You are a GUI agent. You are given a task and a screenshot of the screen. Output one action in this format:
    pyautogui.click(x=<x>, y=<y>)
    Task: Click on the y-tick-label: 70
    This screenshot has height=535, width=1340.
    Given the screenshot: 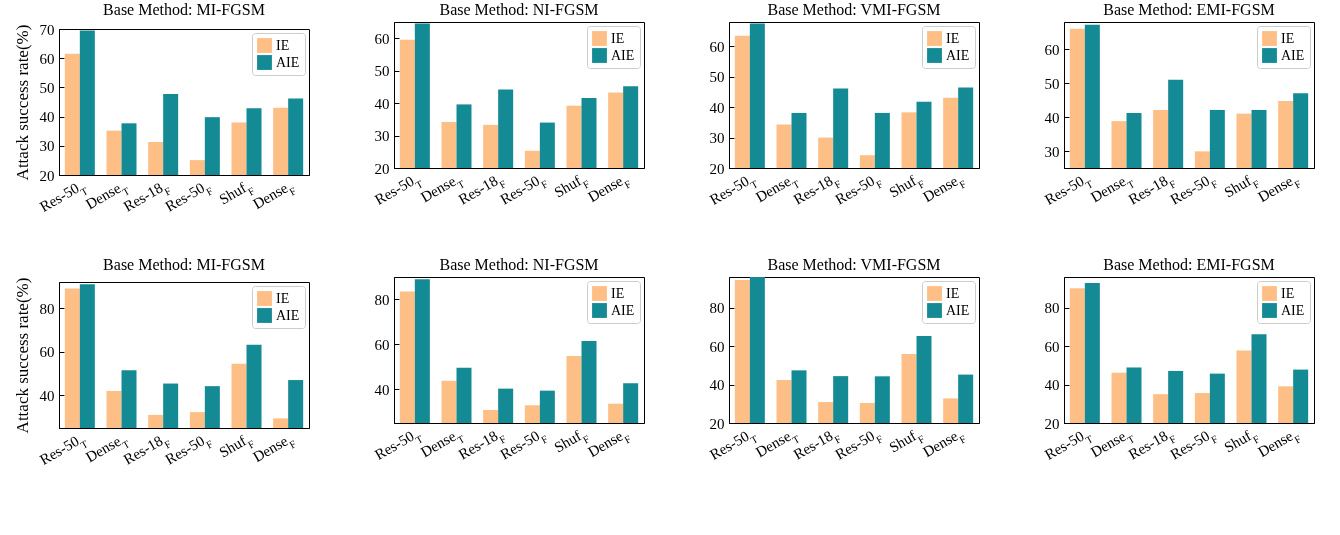 What is the action you would take?
    pyautogui.click(x=47, y=29)
    